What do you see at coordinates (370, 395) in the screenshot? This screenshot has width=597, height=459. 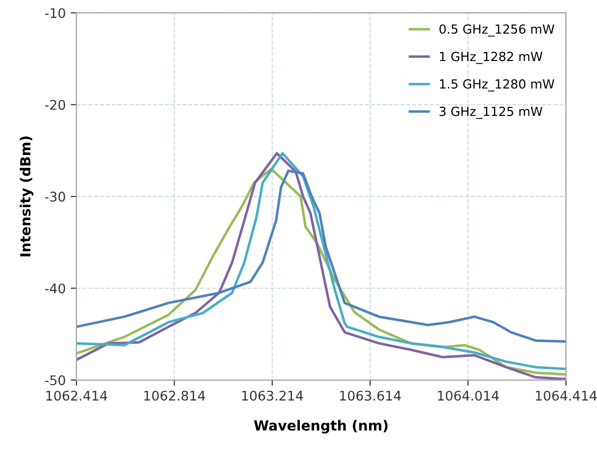 I see `x-tick-label: 1063.614` at bounding box center [370, 395].